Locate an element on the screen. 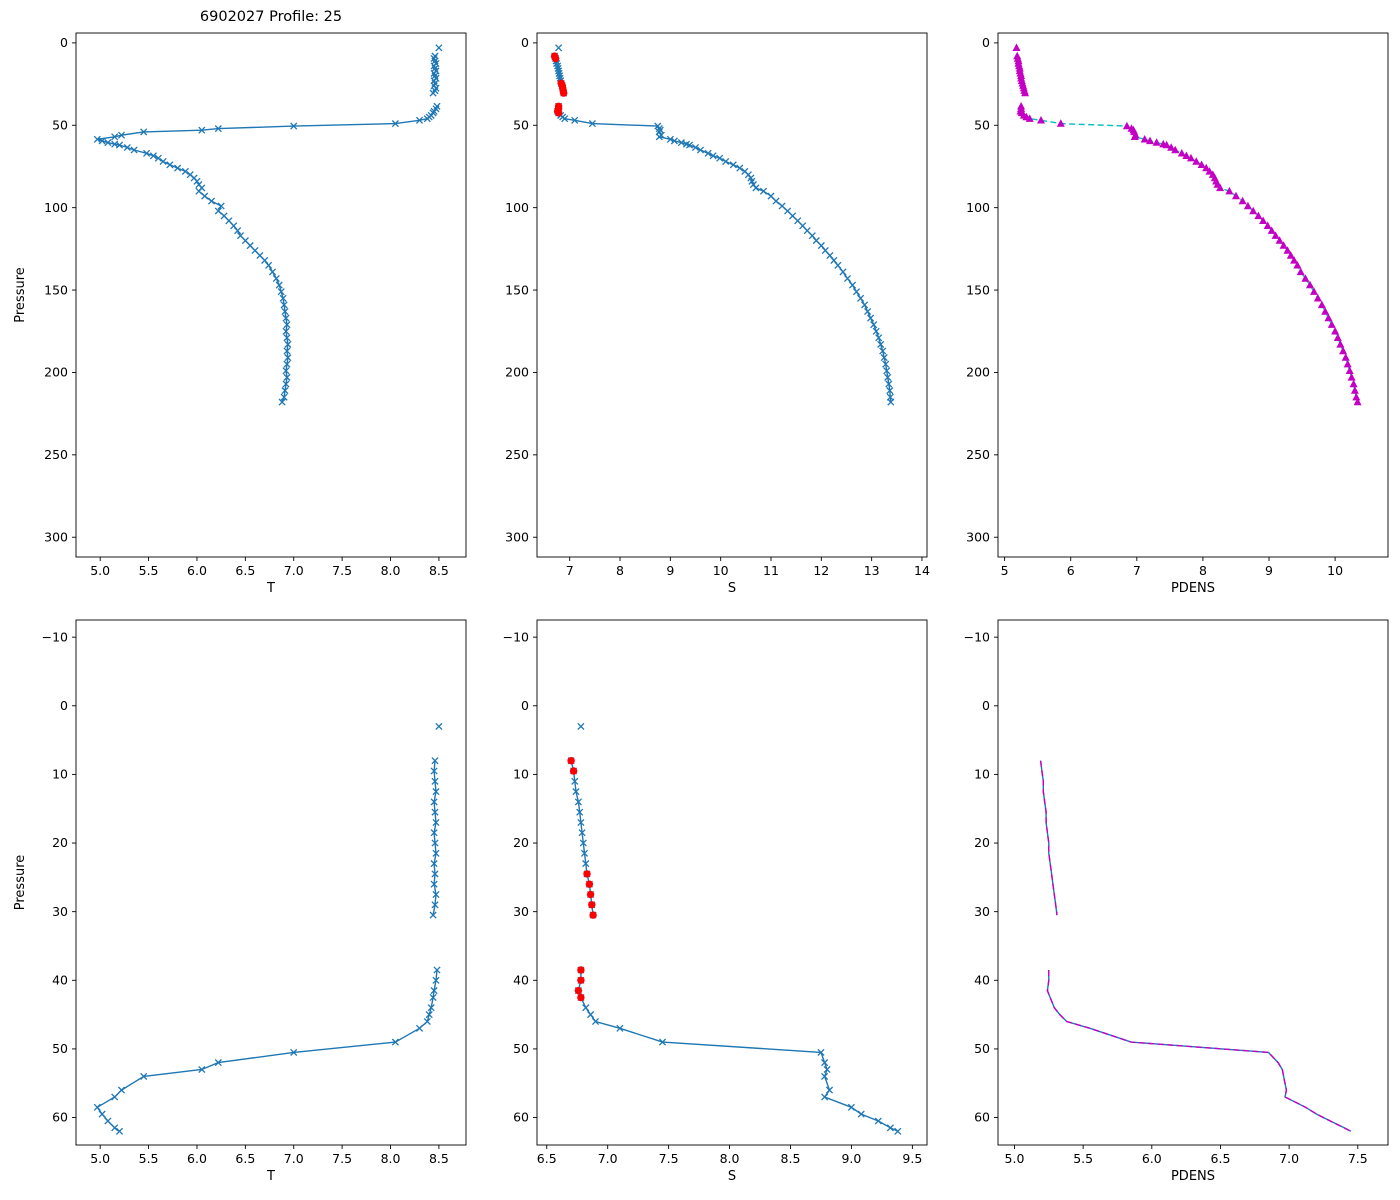  x-tick-label: 7.0 is located at coordinates (294, 570).